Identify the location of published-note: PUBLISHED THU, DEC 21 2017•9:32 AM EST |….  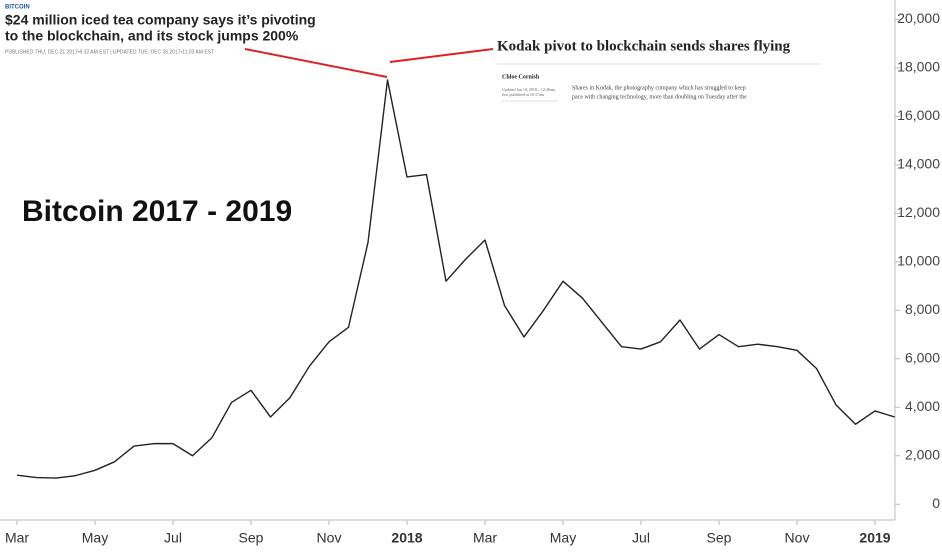
(109, 52).